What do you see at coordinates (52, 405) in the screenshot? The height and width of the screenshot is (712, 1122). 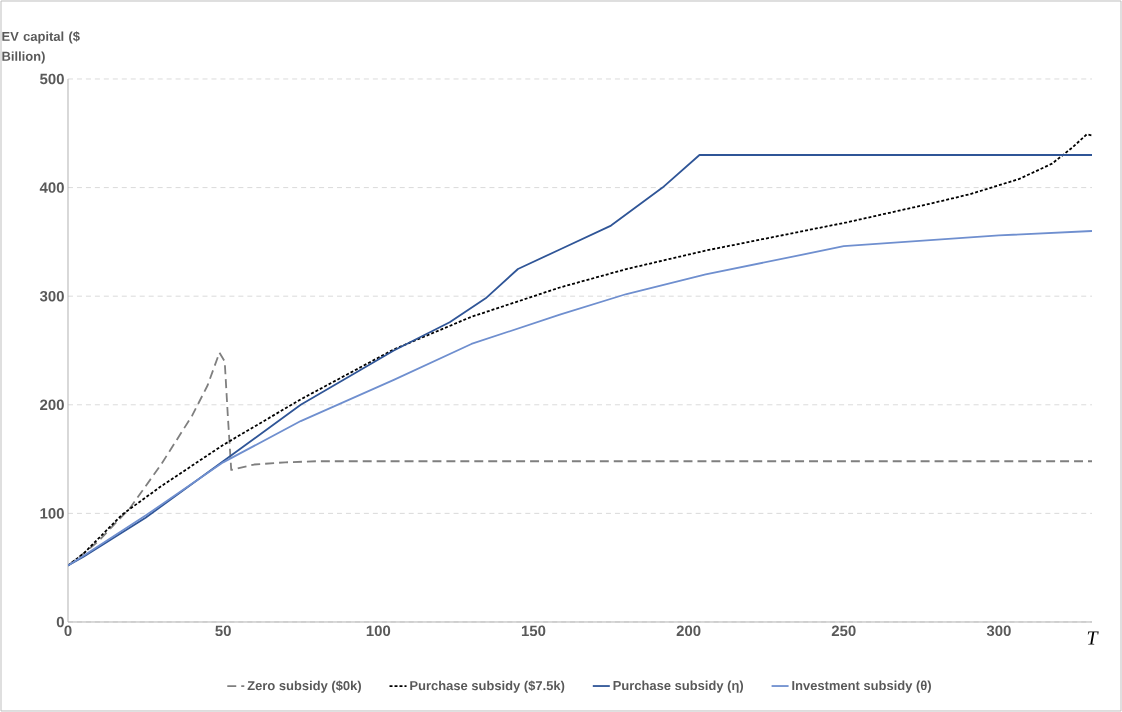 I see `y-tick-label: 200` at bounding box center [52, 405].